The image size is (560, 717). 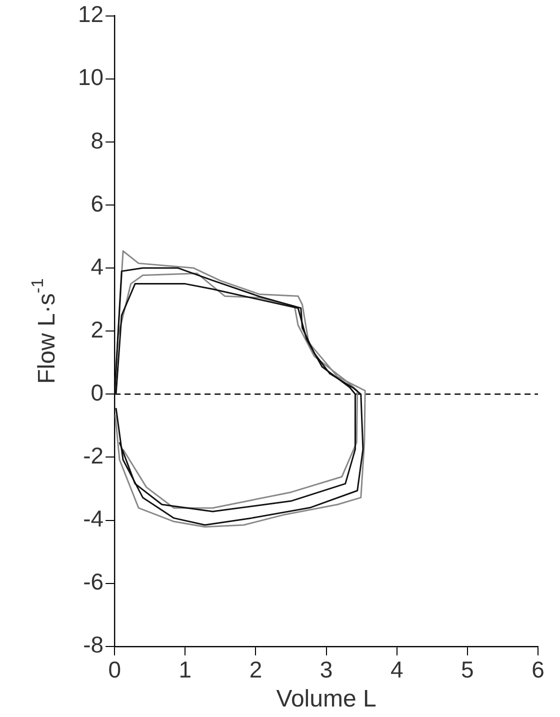 What do you see at coordinates (114, 669) in the screenshot?
I see `x-tick-label: 0` at bounding box center [114, 669].